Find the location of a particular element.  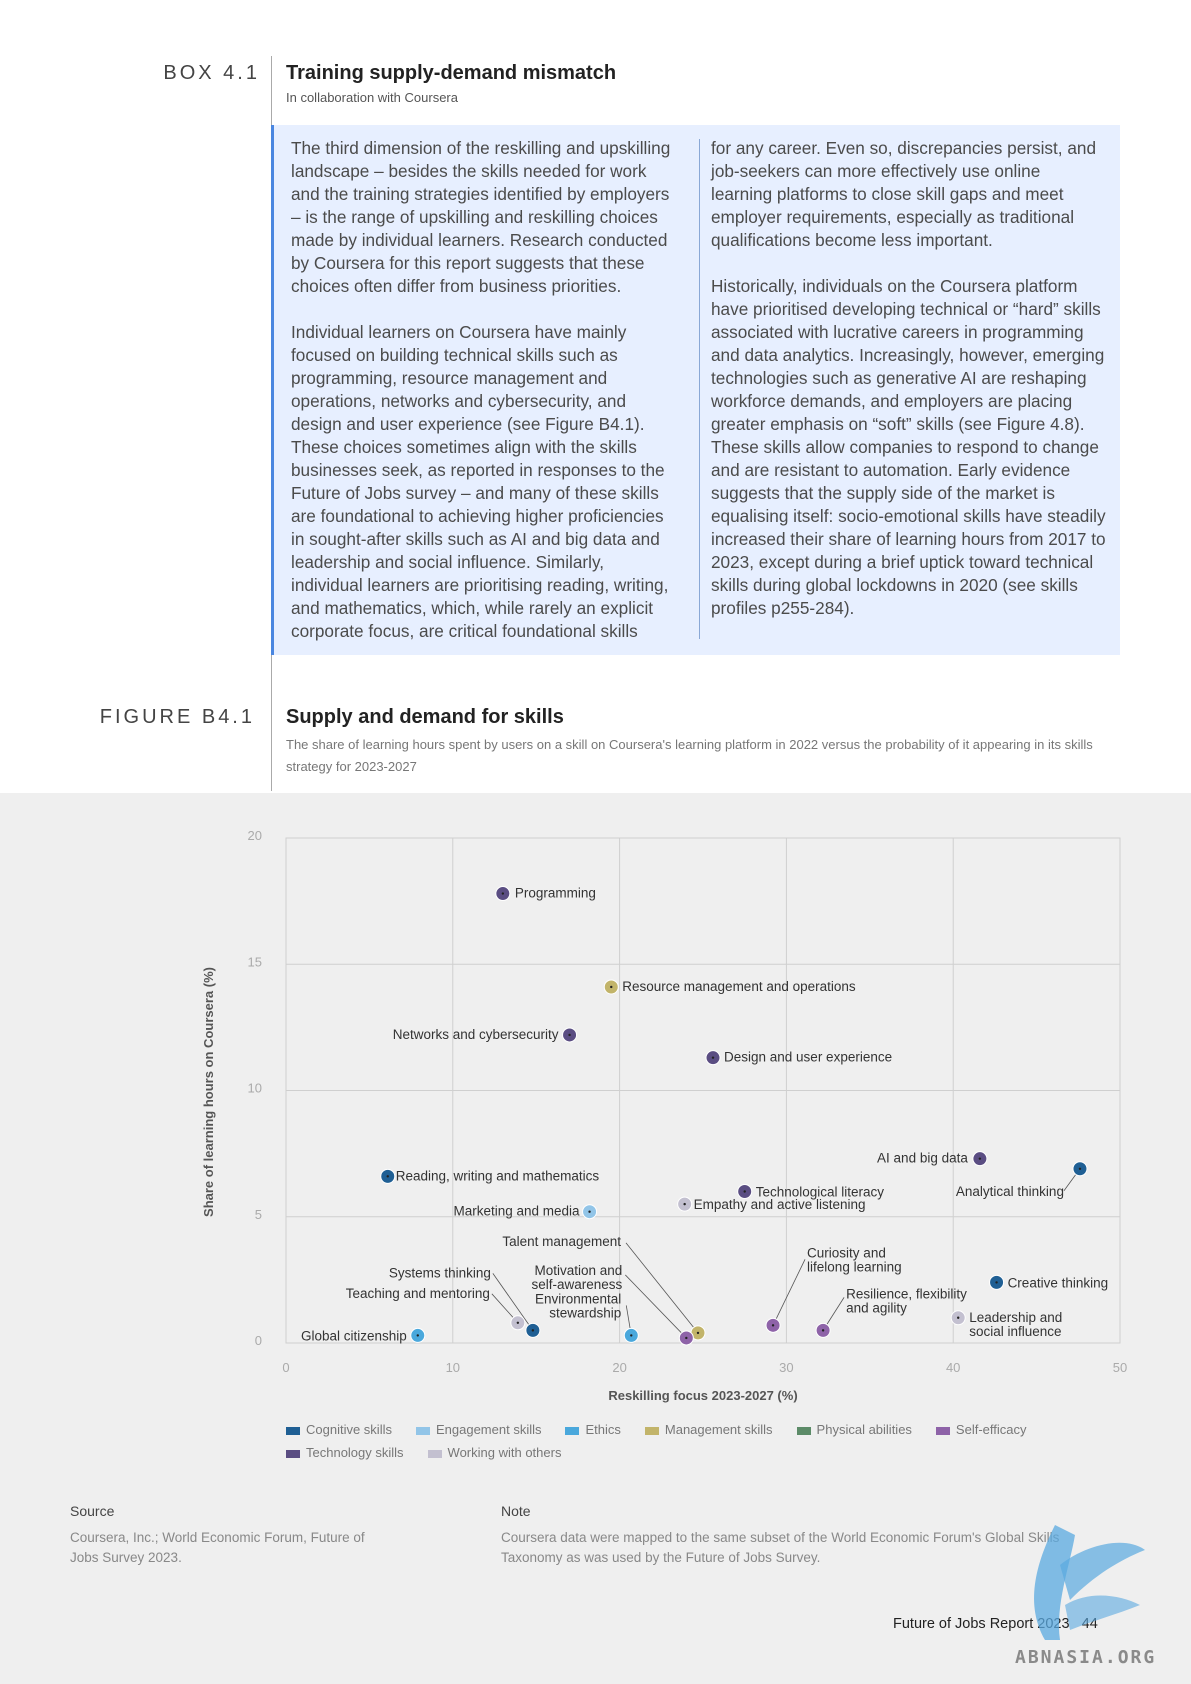

legend-item: Physical abilities is located at coordinates (854, 1429).